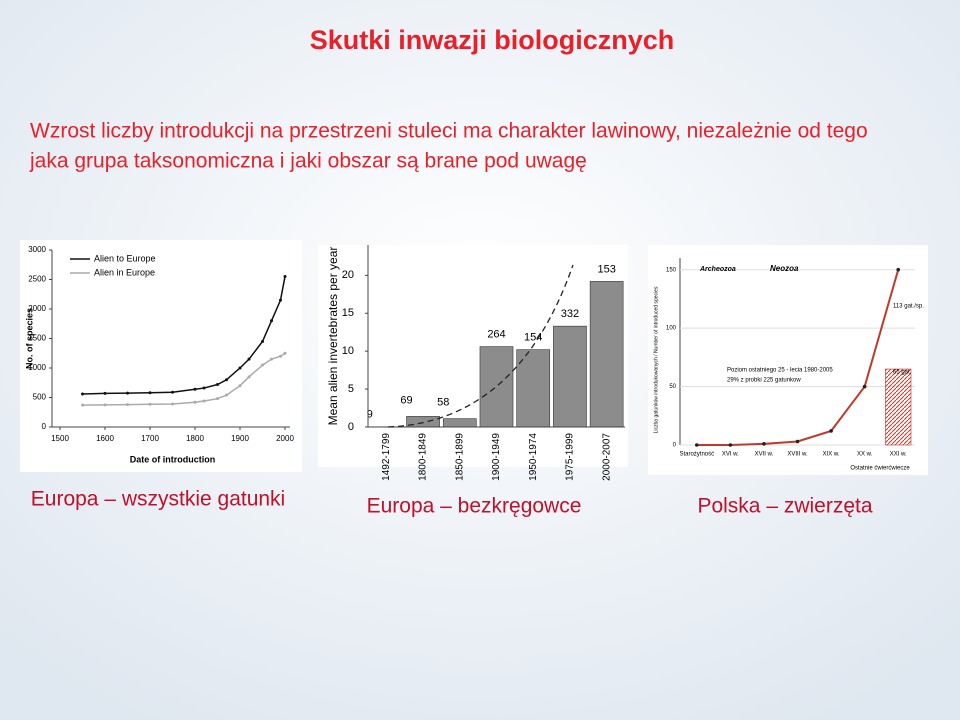 This screenshot has width=960, height=725. Describe the element at coordinates (570, 457) in the screenshot. I see `x-tick-label: 1975-1999` at that location.